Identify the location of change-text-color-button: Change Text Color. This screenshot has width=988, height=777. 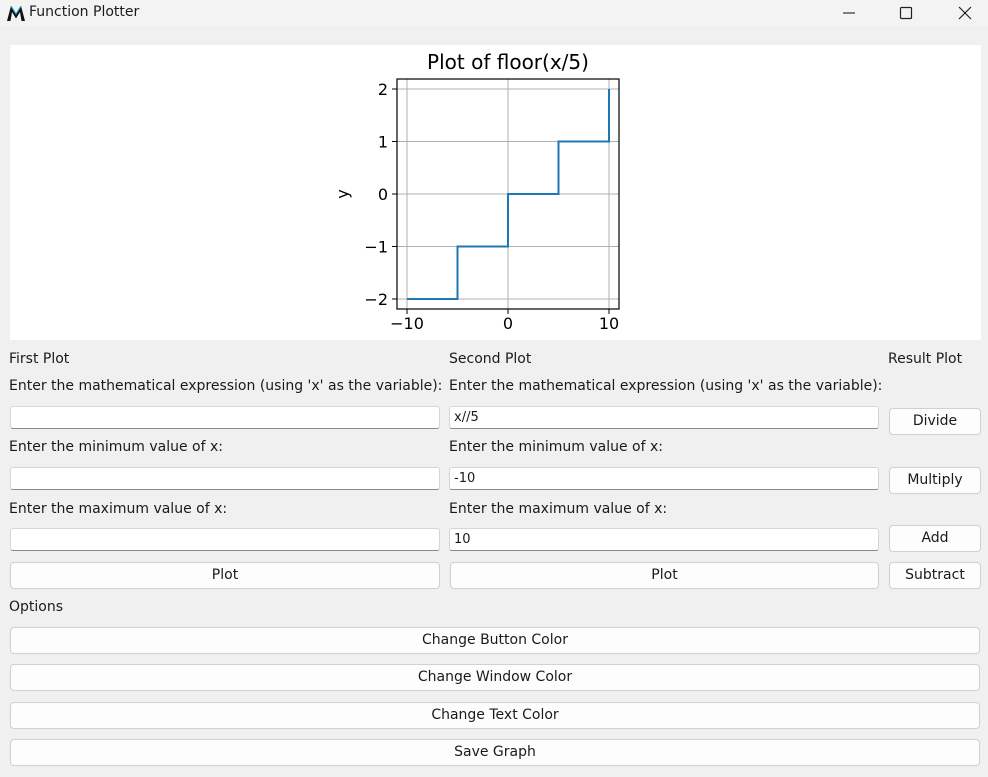
(495, 715).